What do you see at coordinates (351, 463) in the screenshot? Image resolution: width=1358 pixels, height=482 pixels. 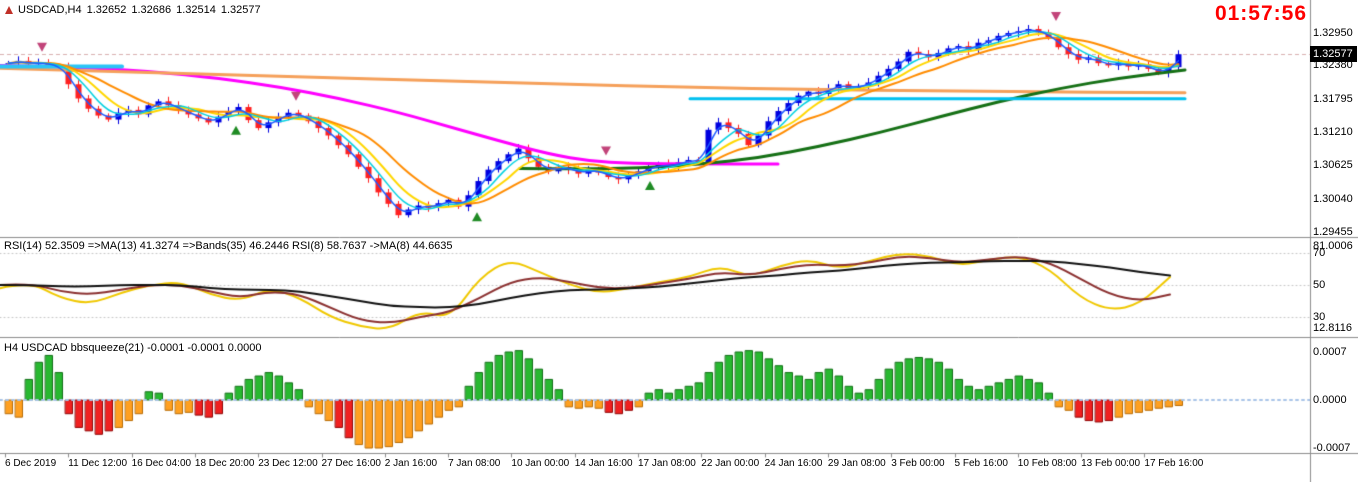 I see `time-axis-label: 27 Dec 16:00` at bounding box center [351, 463].